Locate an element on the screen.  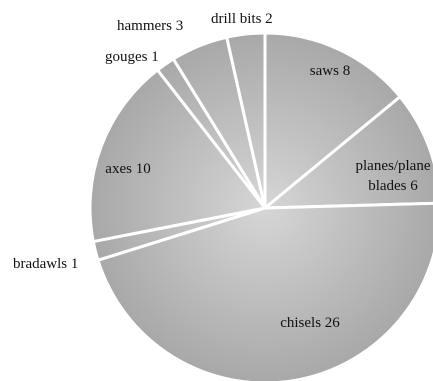
pie-label-bradawls: bradawls 1 is located at coordinates (45, 264).